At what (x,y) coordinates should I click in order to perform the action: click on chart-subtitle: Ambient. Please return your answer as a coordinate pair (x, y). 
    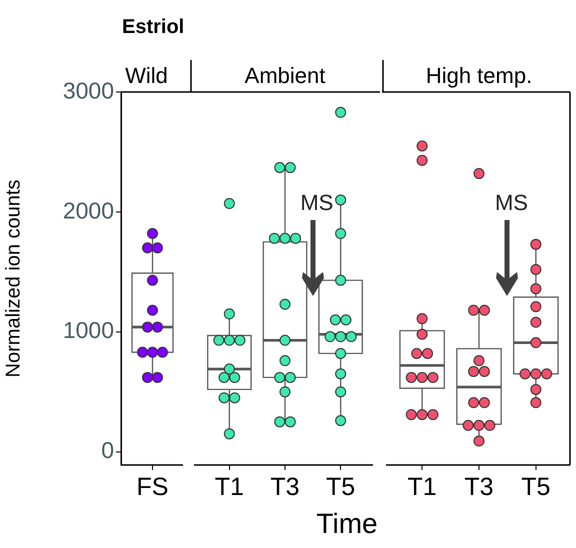
    Looking at the image, I should click on (285, 75).